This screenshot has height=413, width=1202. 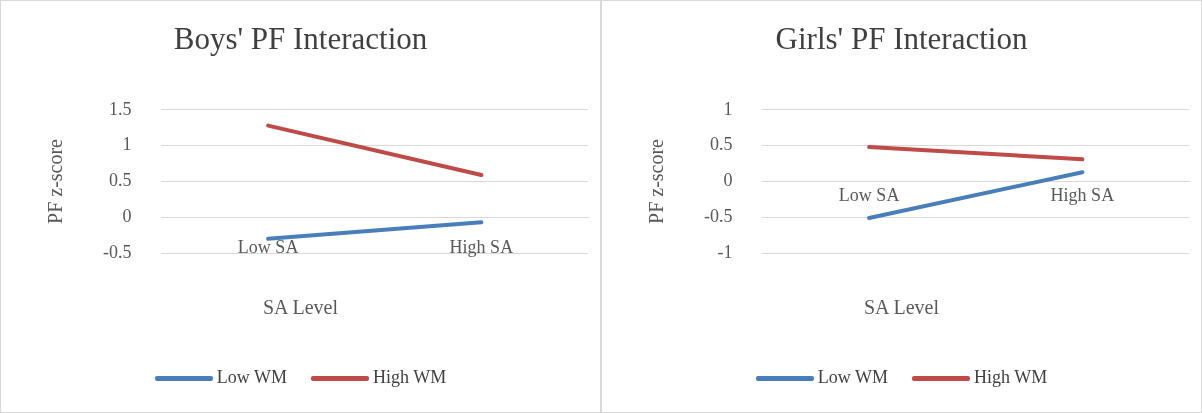 I want to click on y-tick-label: -1, so click(x=725, y=251).